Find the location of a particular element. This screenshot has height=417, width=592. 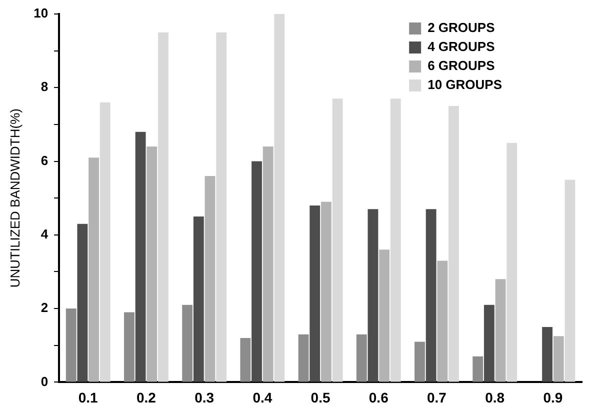

y-tick-label: 8 is located at coordinates (44, 86).